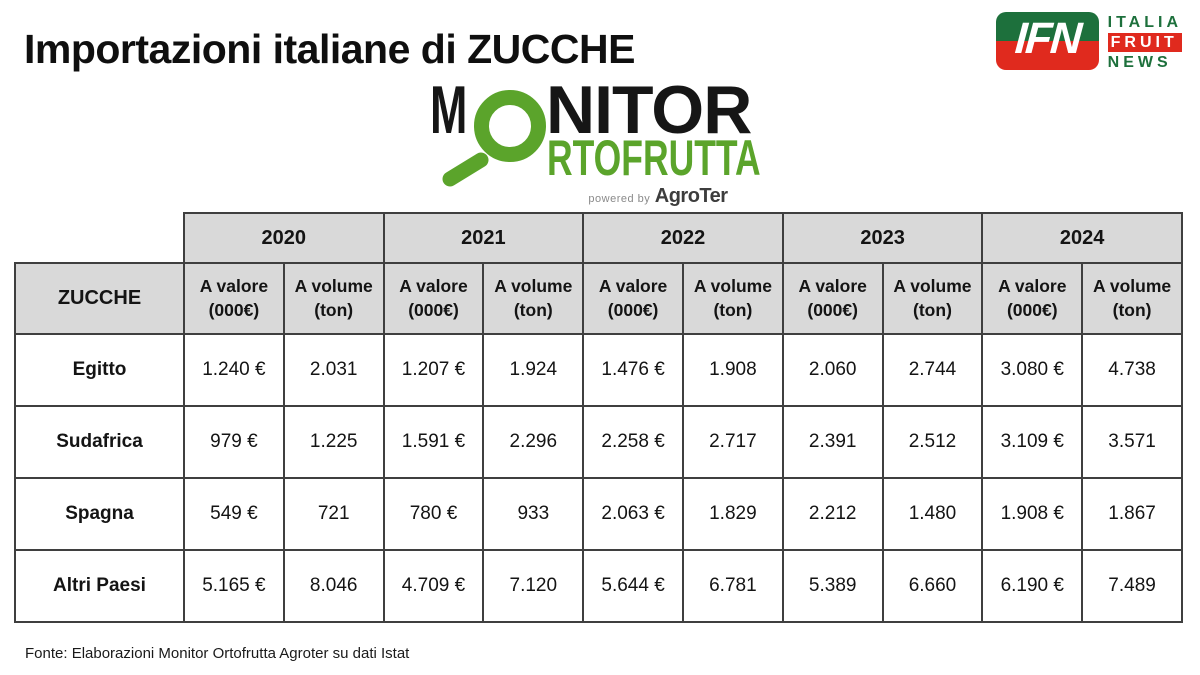  Describe the element at coordinates (832, 586) in the screenshot. I see `value-cell: 5.389` at that location.